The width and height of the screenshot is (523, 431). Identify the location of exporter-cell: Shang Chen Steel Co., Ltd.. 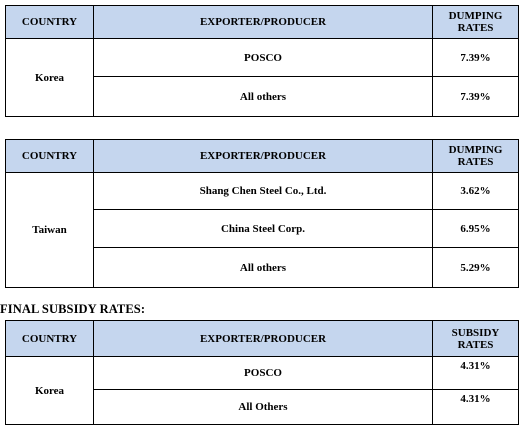
(263, 191).